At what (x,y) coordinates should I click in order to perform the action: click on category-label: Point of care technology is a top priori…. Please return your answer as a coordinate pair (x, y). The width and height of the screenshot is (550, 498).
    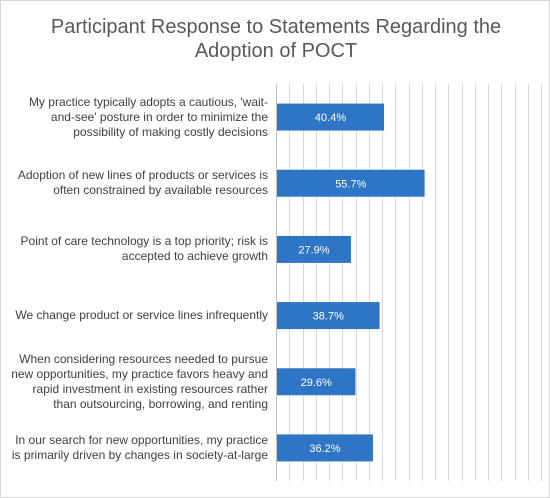
    Looking at the image, I should click on (144, 249).